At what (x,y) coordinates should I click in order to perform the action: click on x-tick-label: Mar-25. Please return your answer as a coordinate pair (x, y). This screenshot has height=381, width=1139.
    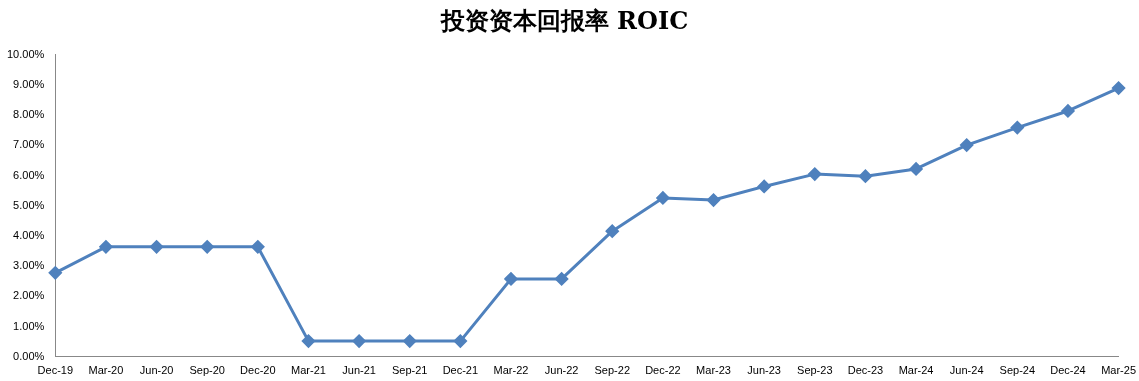
    Looking at the image, I should click on (1118, 370).